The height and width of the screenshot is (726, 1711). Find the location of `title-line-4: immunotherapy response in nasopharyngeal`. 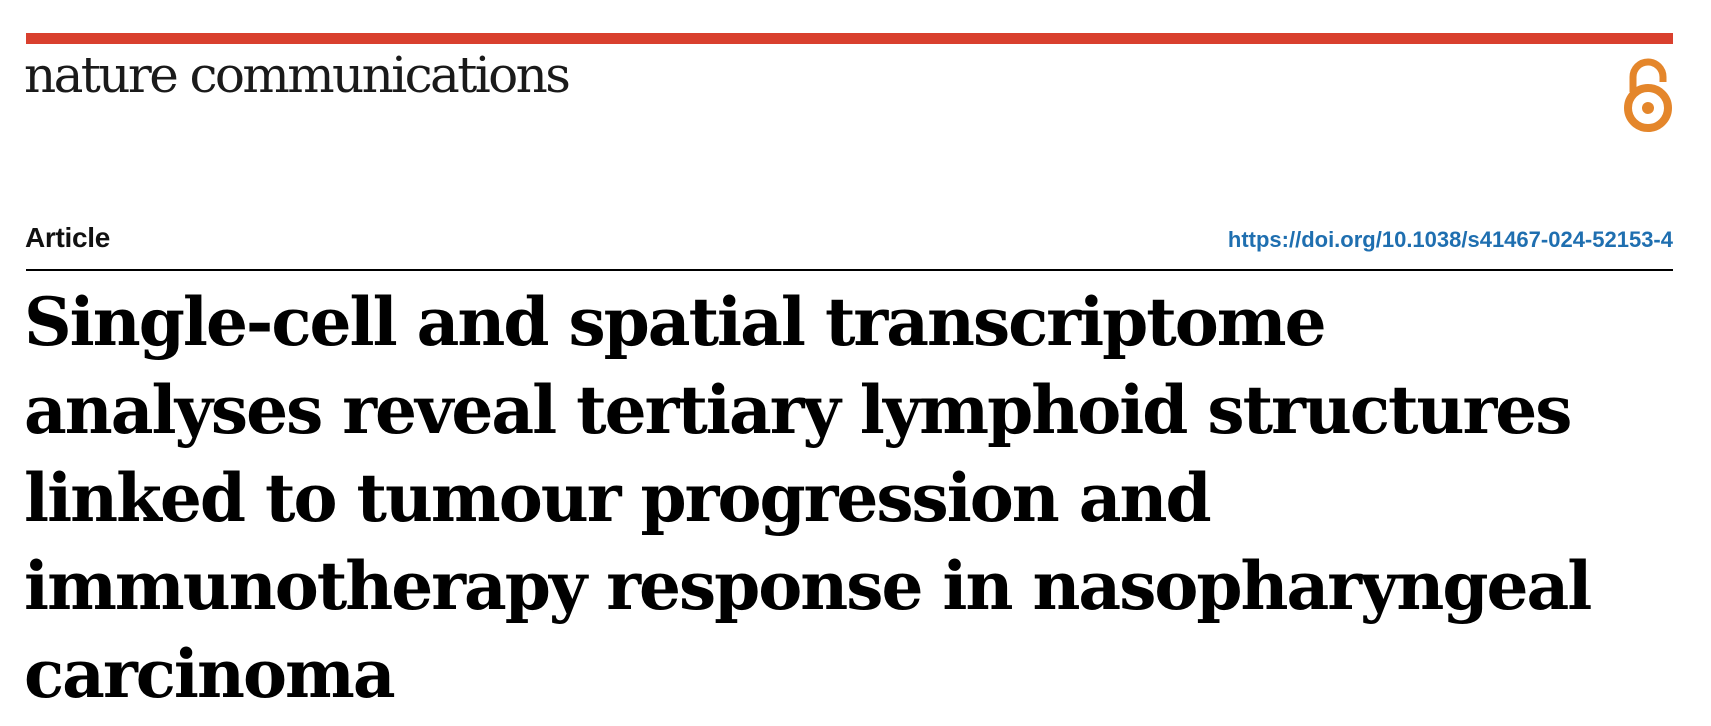

title-line-4: immunotherapy response in nasopharyngeal is located at coordinates (808, 586).